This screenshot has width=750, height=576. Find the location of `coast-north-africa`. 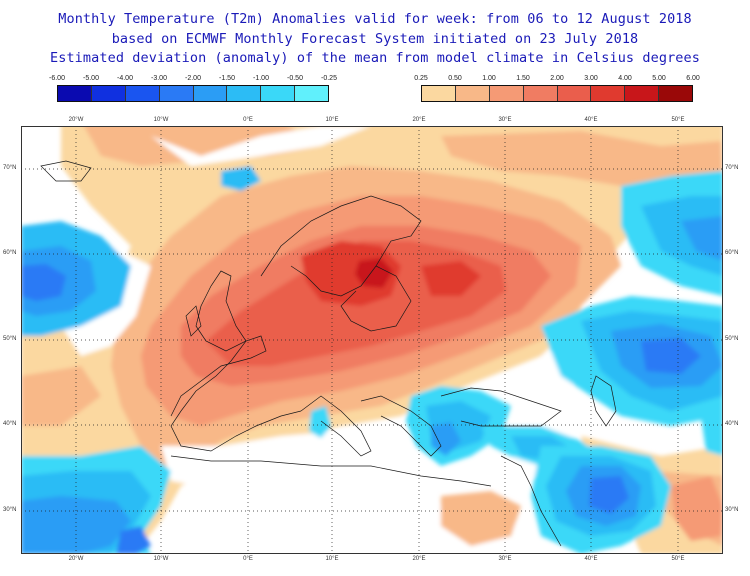

coast-north-africa is located at coordinates (331, 471).